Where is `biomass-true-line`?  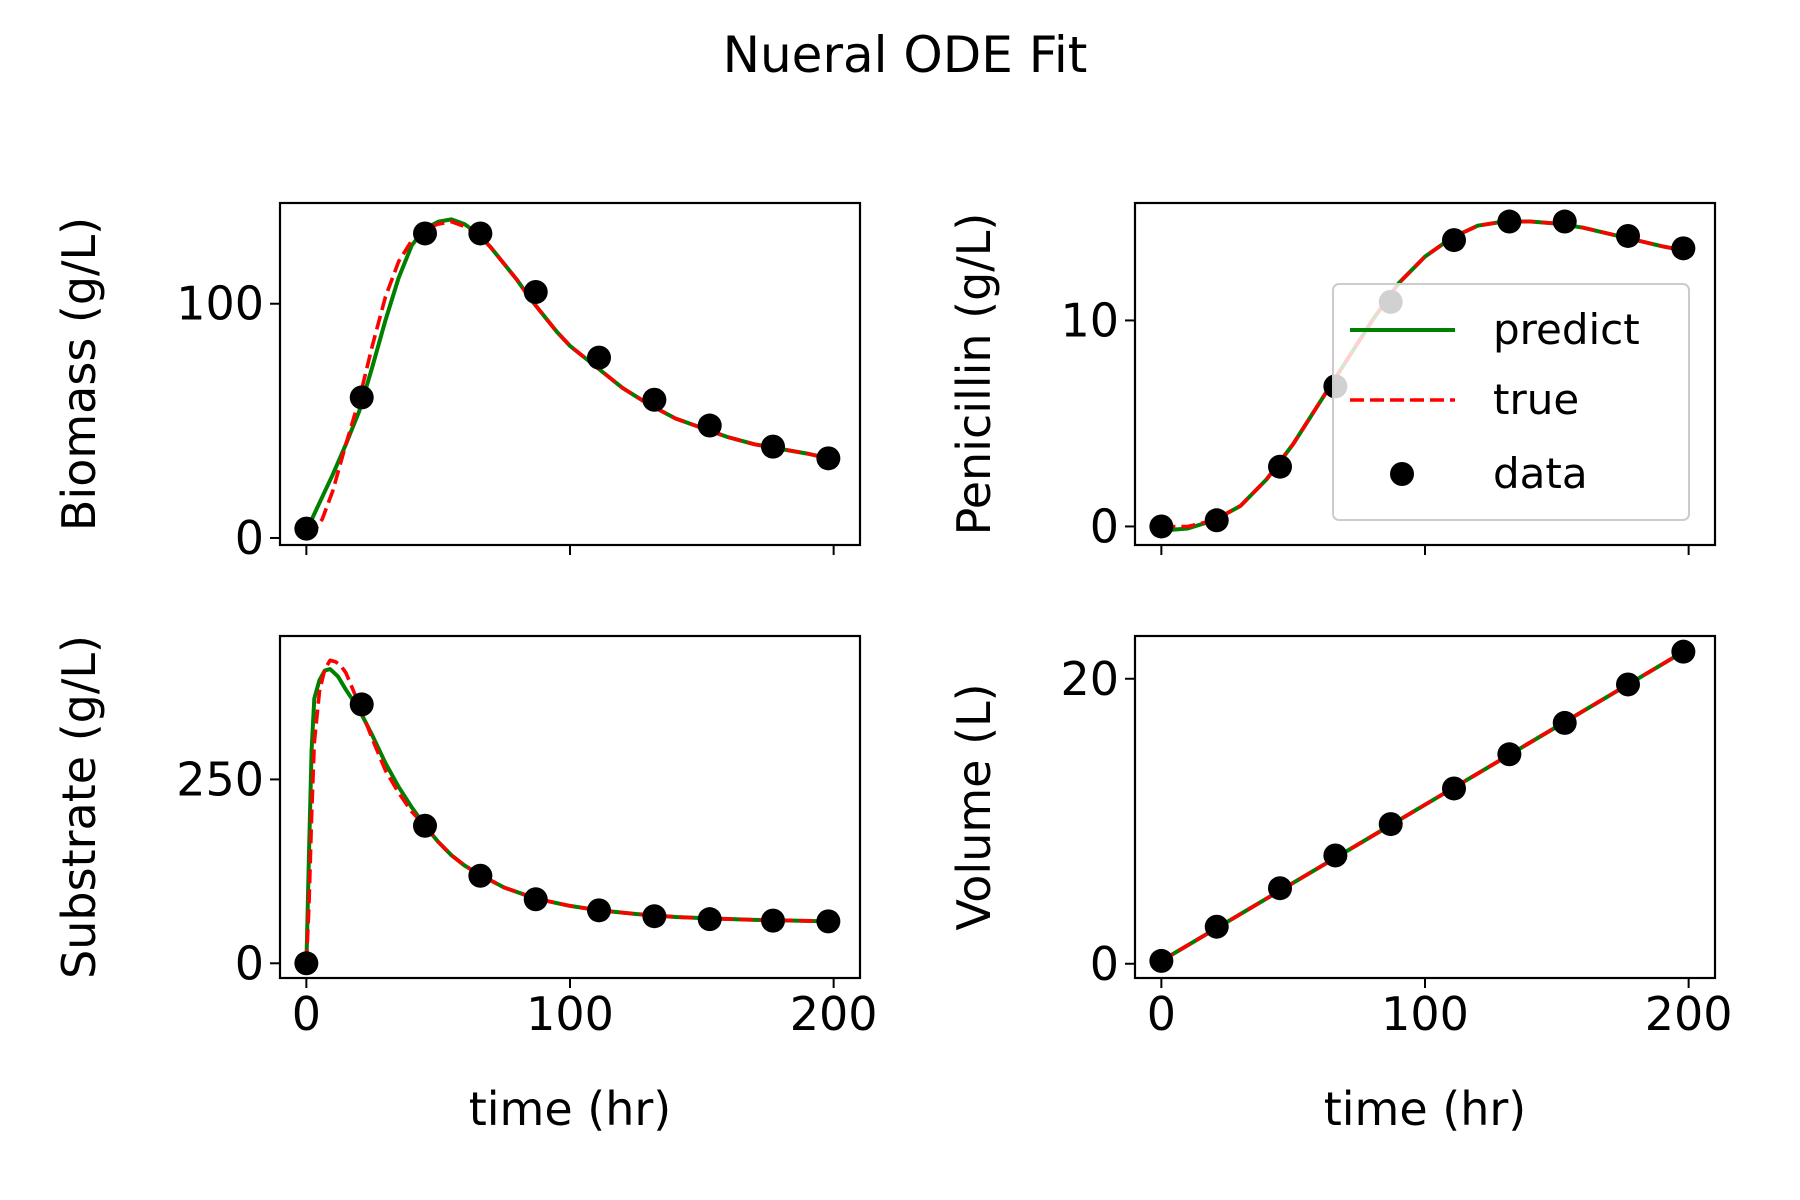 biomass-true-line is located at coordinates (567, 377).